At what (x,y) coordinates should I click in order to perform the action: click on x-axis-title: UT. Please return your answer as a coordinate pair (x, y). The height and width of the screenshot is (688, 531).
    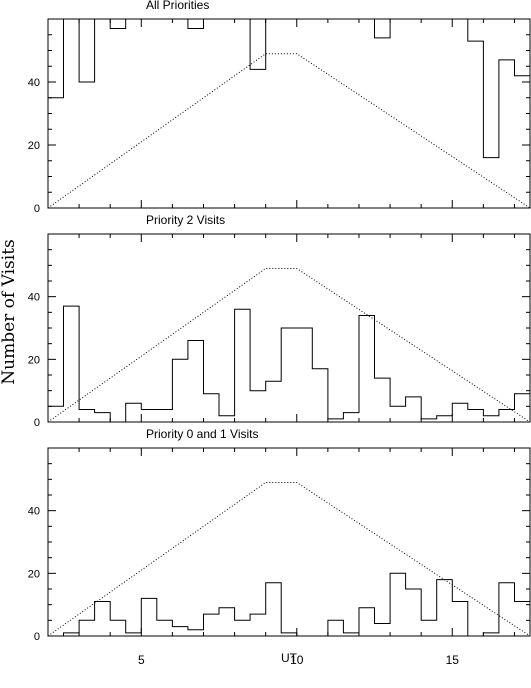
    Looking at the image, I should click on (289, 658).